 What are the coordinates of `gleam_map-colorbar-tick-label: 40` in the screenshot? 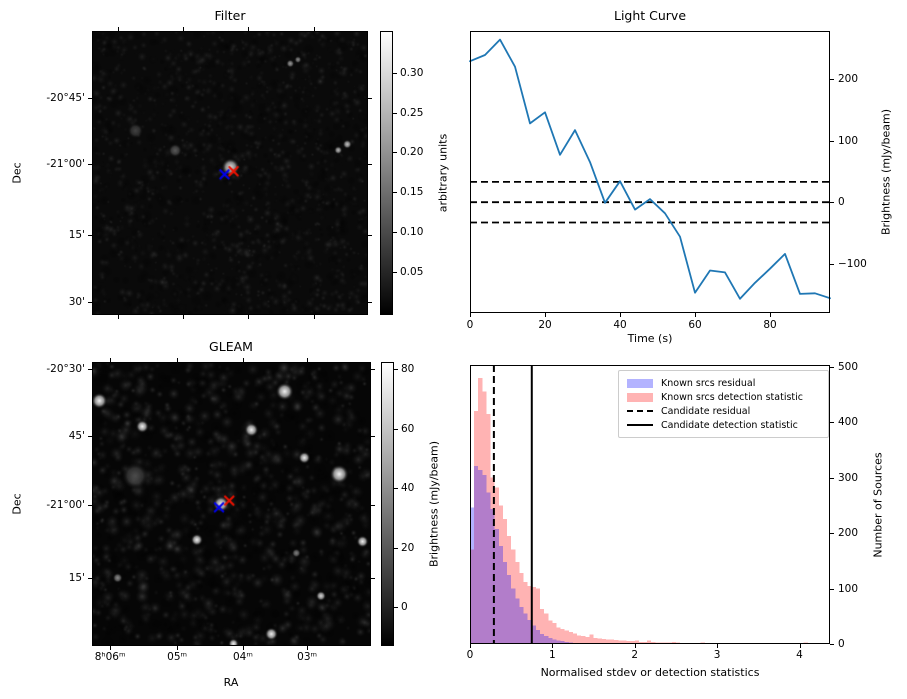 It's located at (408, 488).